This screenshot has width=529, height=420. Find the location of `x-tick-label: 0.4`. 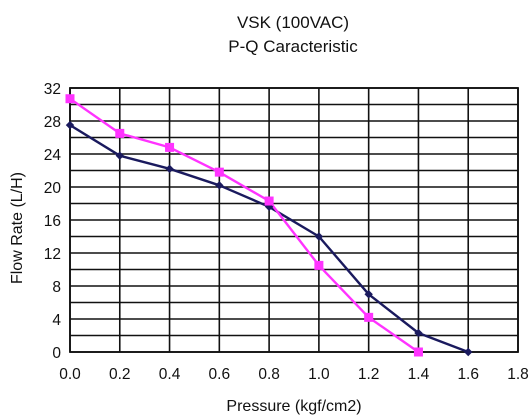

x-tick-label: 0.4 is located at coordinates (170, 374).